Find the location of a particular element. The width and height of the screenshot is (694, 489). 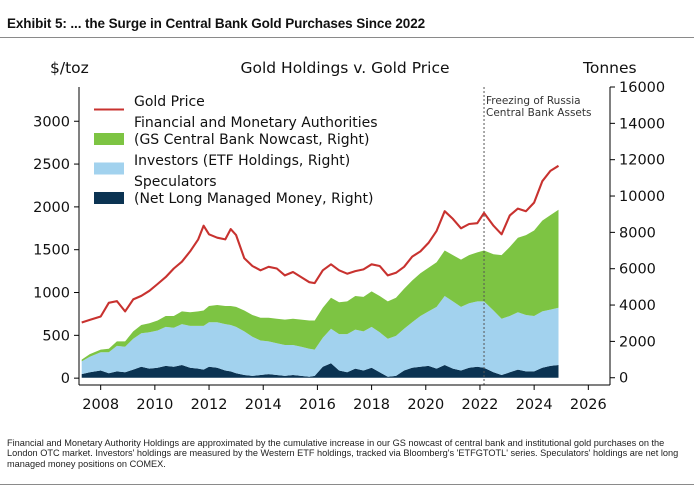

left-tick-label: 0 is located at coordinates (65, 379).